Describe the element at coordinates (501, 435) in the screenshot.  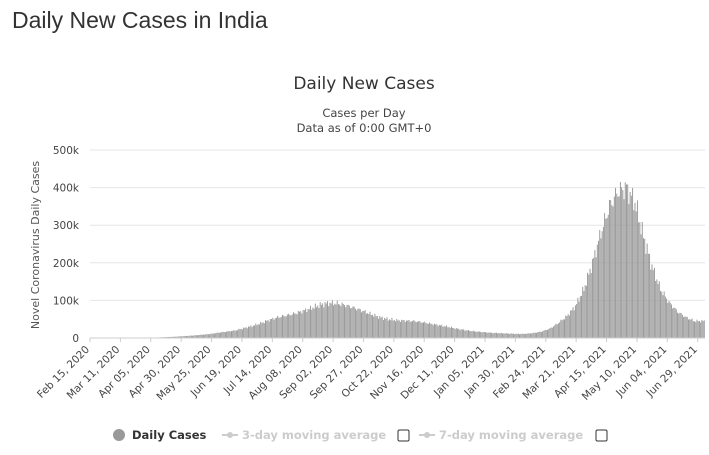
I see `legend-item-7-day-moving-average: 7-day moving average` at that location.